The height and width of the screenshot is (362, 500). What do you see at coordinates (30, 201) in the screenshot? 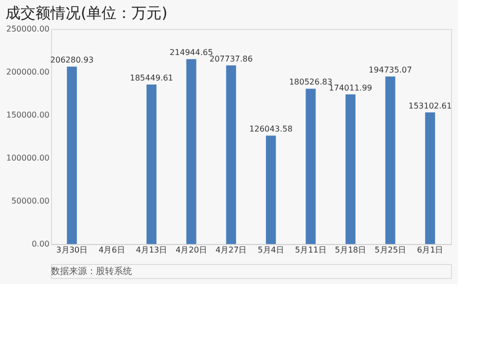
I see `y-tick-label: 50000.00` at bounding box center [30, 201].